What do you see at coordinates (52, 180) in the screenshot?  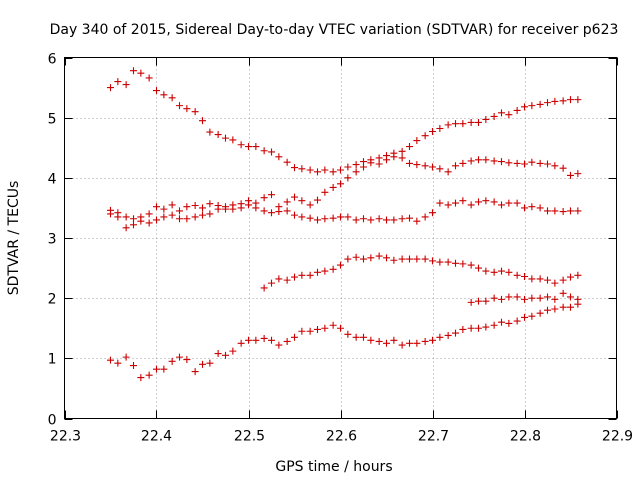 I see `y-tick-label: 4` at bounding box center [52, 180].